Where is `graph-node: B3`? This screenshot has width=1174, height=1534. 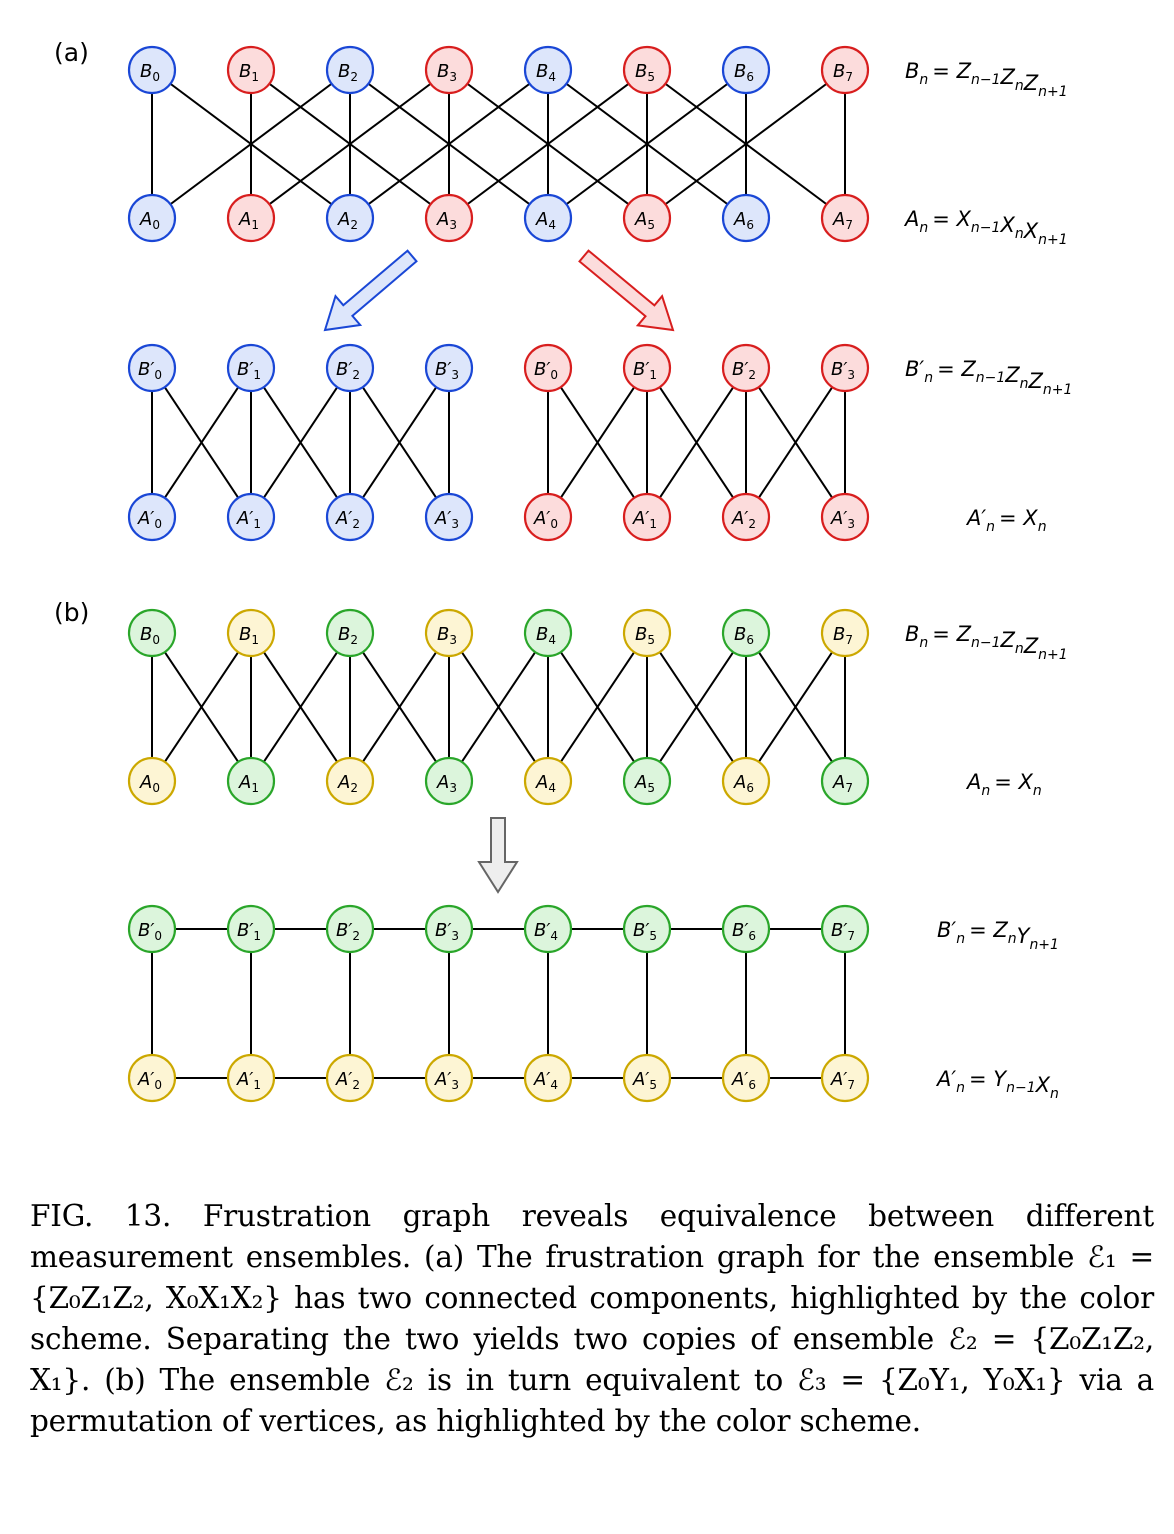
graph-node: B3 is located at coordinates (449, 70).